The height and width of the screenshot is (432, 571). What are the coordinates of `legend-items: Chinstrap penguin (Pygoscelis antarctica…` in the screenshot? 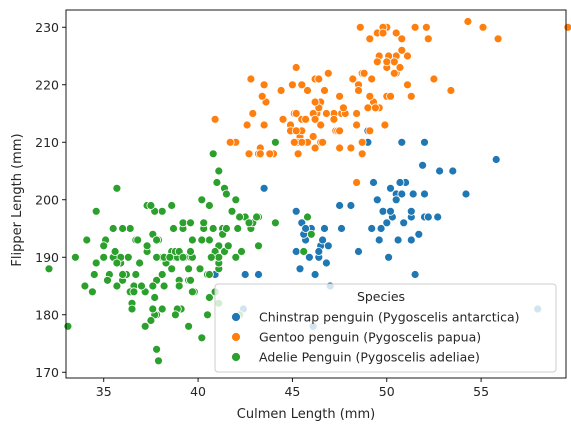 It's located at (375, 337).